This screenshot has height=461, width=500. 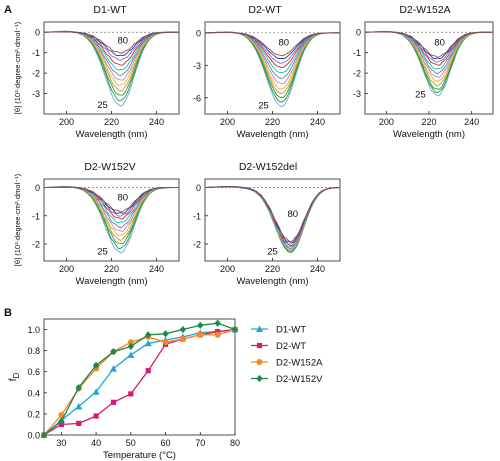 What do you see at coordinates (291, 346) in the screenshot?
I see `legend-label: D2-WT` at bounding box center [291, 346].